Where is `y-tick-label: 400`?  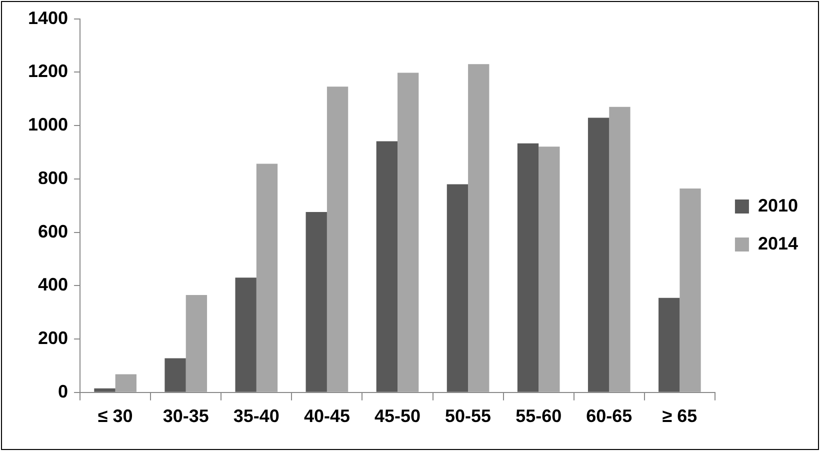 y-tick-label: 400 is located at coordinates (53, 284).